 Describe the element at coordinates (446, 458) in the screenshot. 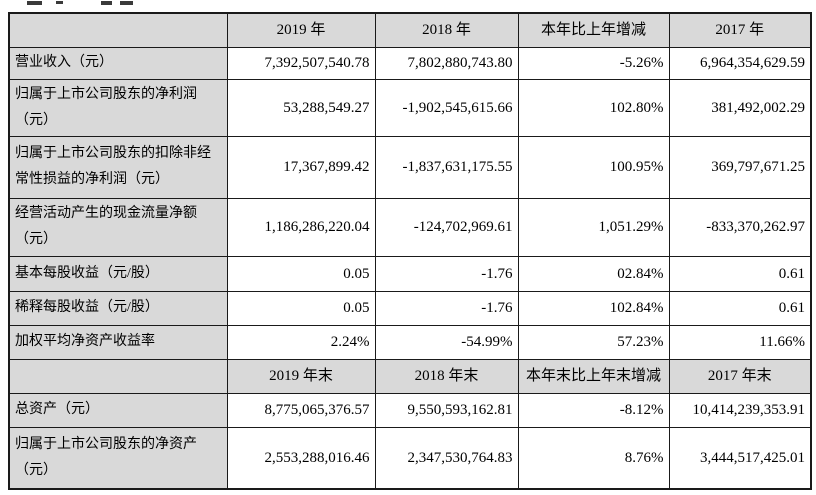

I see `value-2018-cell: 2,347,530,764.83` at that location.